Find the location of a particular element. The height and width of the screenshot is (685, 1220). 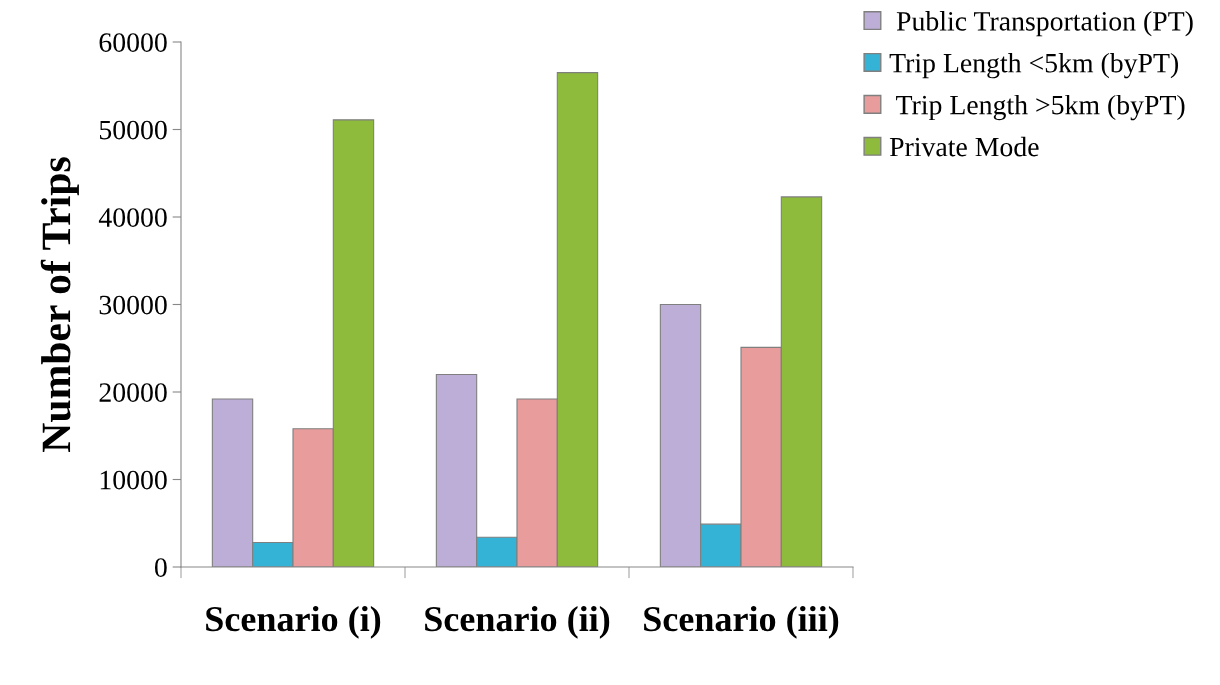

y-tick-label: 60000 is located at coordinates (133, 42).